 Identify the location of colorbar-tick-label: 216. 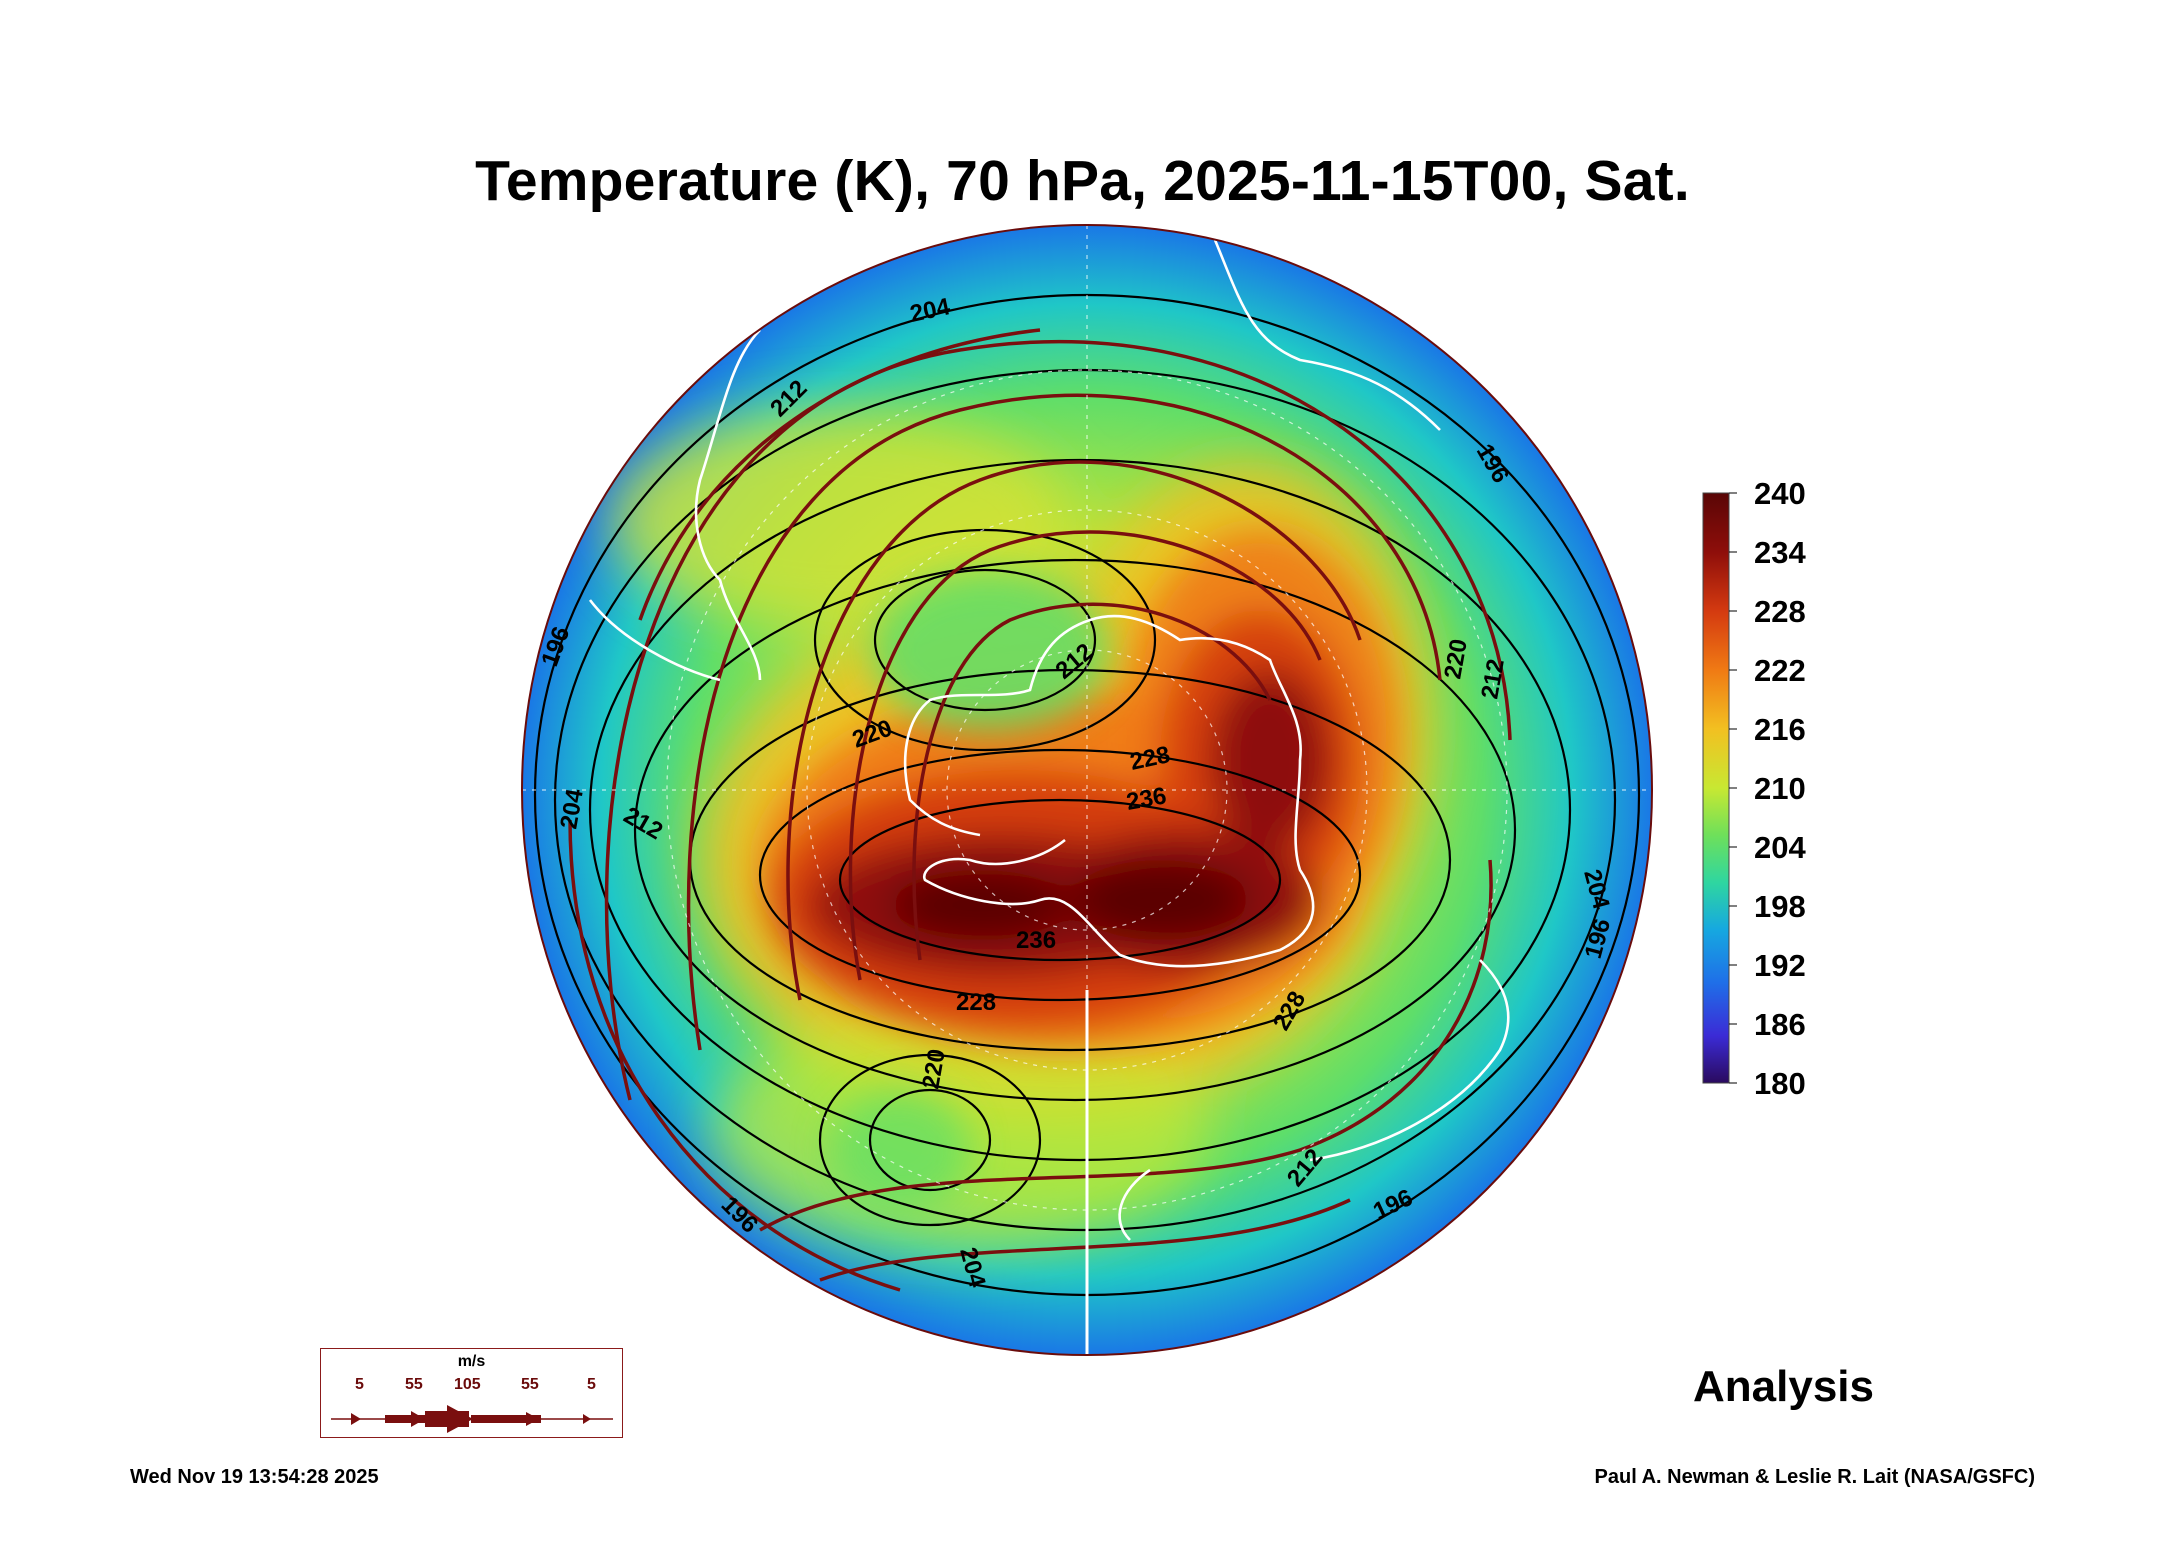
(1780, 729).